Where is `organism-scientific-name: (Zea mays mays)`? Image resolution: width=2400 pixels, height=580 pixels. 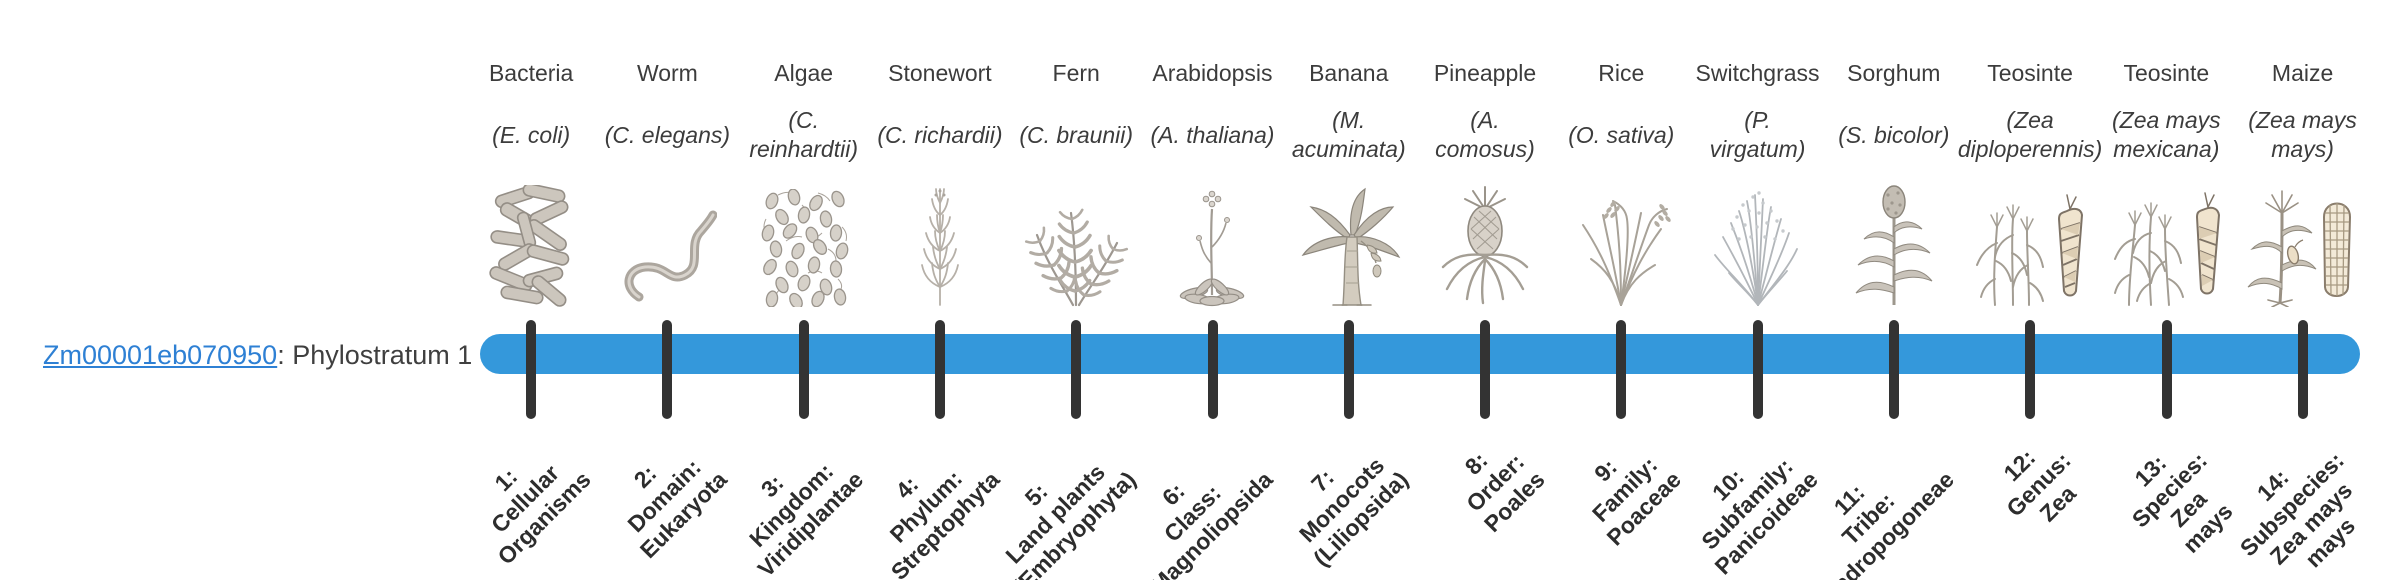 organism-scientific-name: (Zea mays mays) is located at coordinates (2302, 134).